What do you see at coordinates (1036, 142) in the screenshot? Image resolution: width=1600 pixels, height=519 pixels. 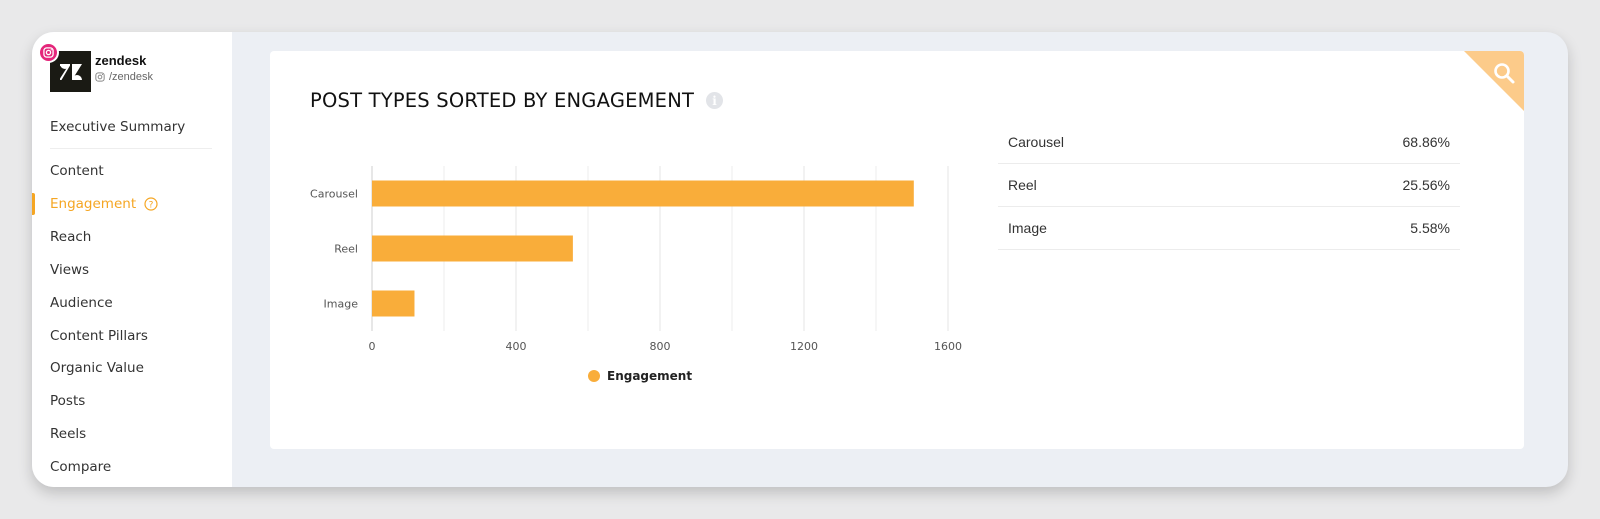 I see `breakdown-label: Carousel` at bounding box center [1036, 142].